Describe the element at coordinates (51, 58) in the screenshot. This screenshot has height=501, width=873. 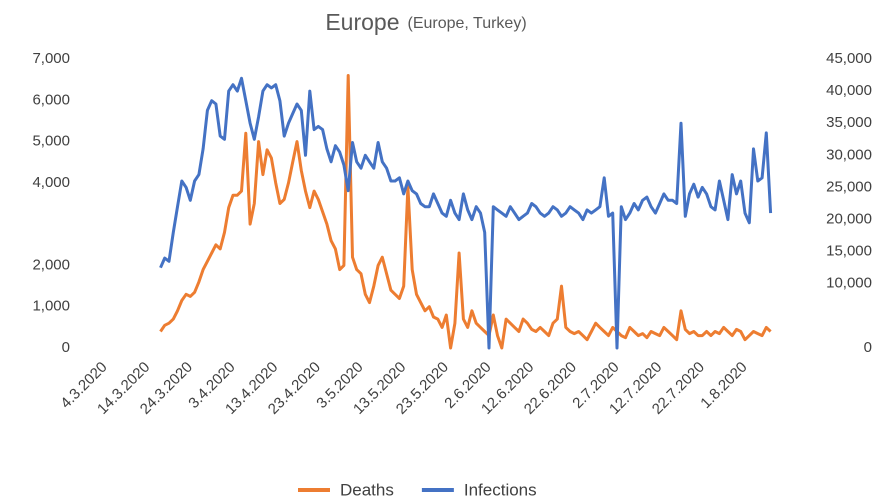
I see `y-tick-label: 7,000` at that location.